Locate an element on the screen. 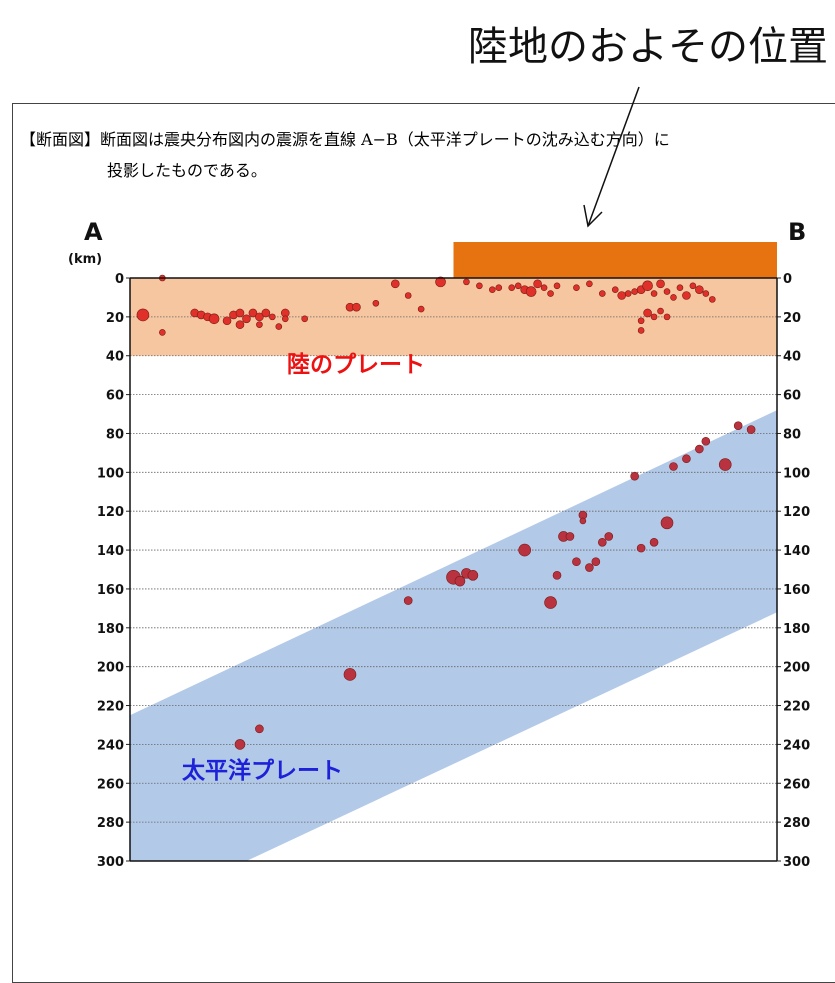 This screenshot has width=835, height=983. y-tick-label-left: 220 is located at coordinates (110, 707).